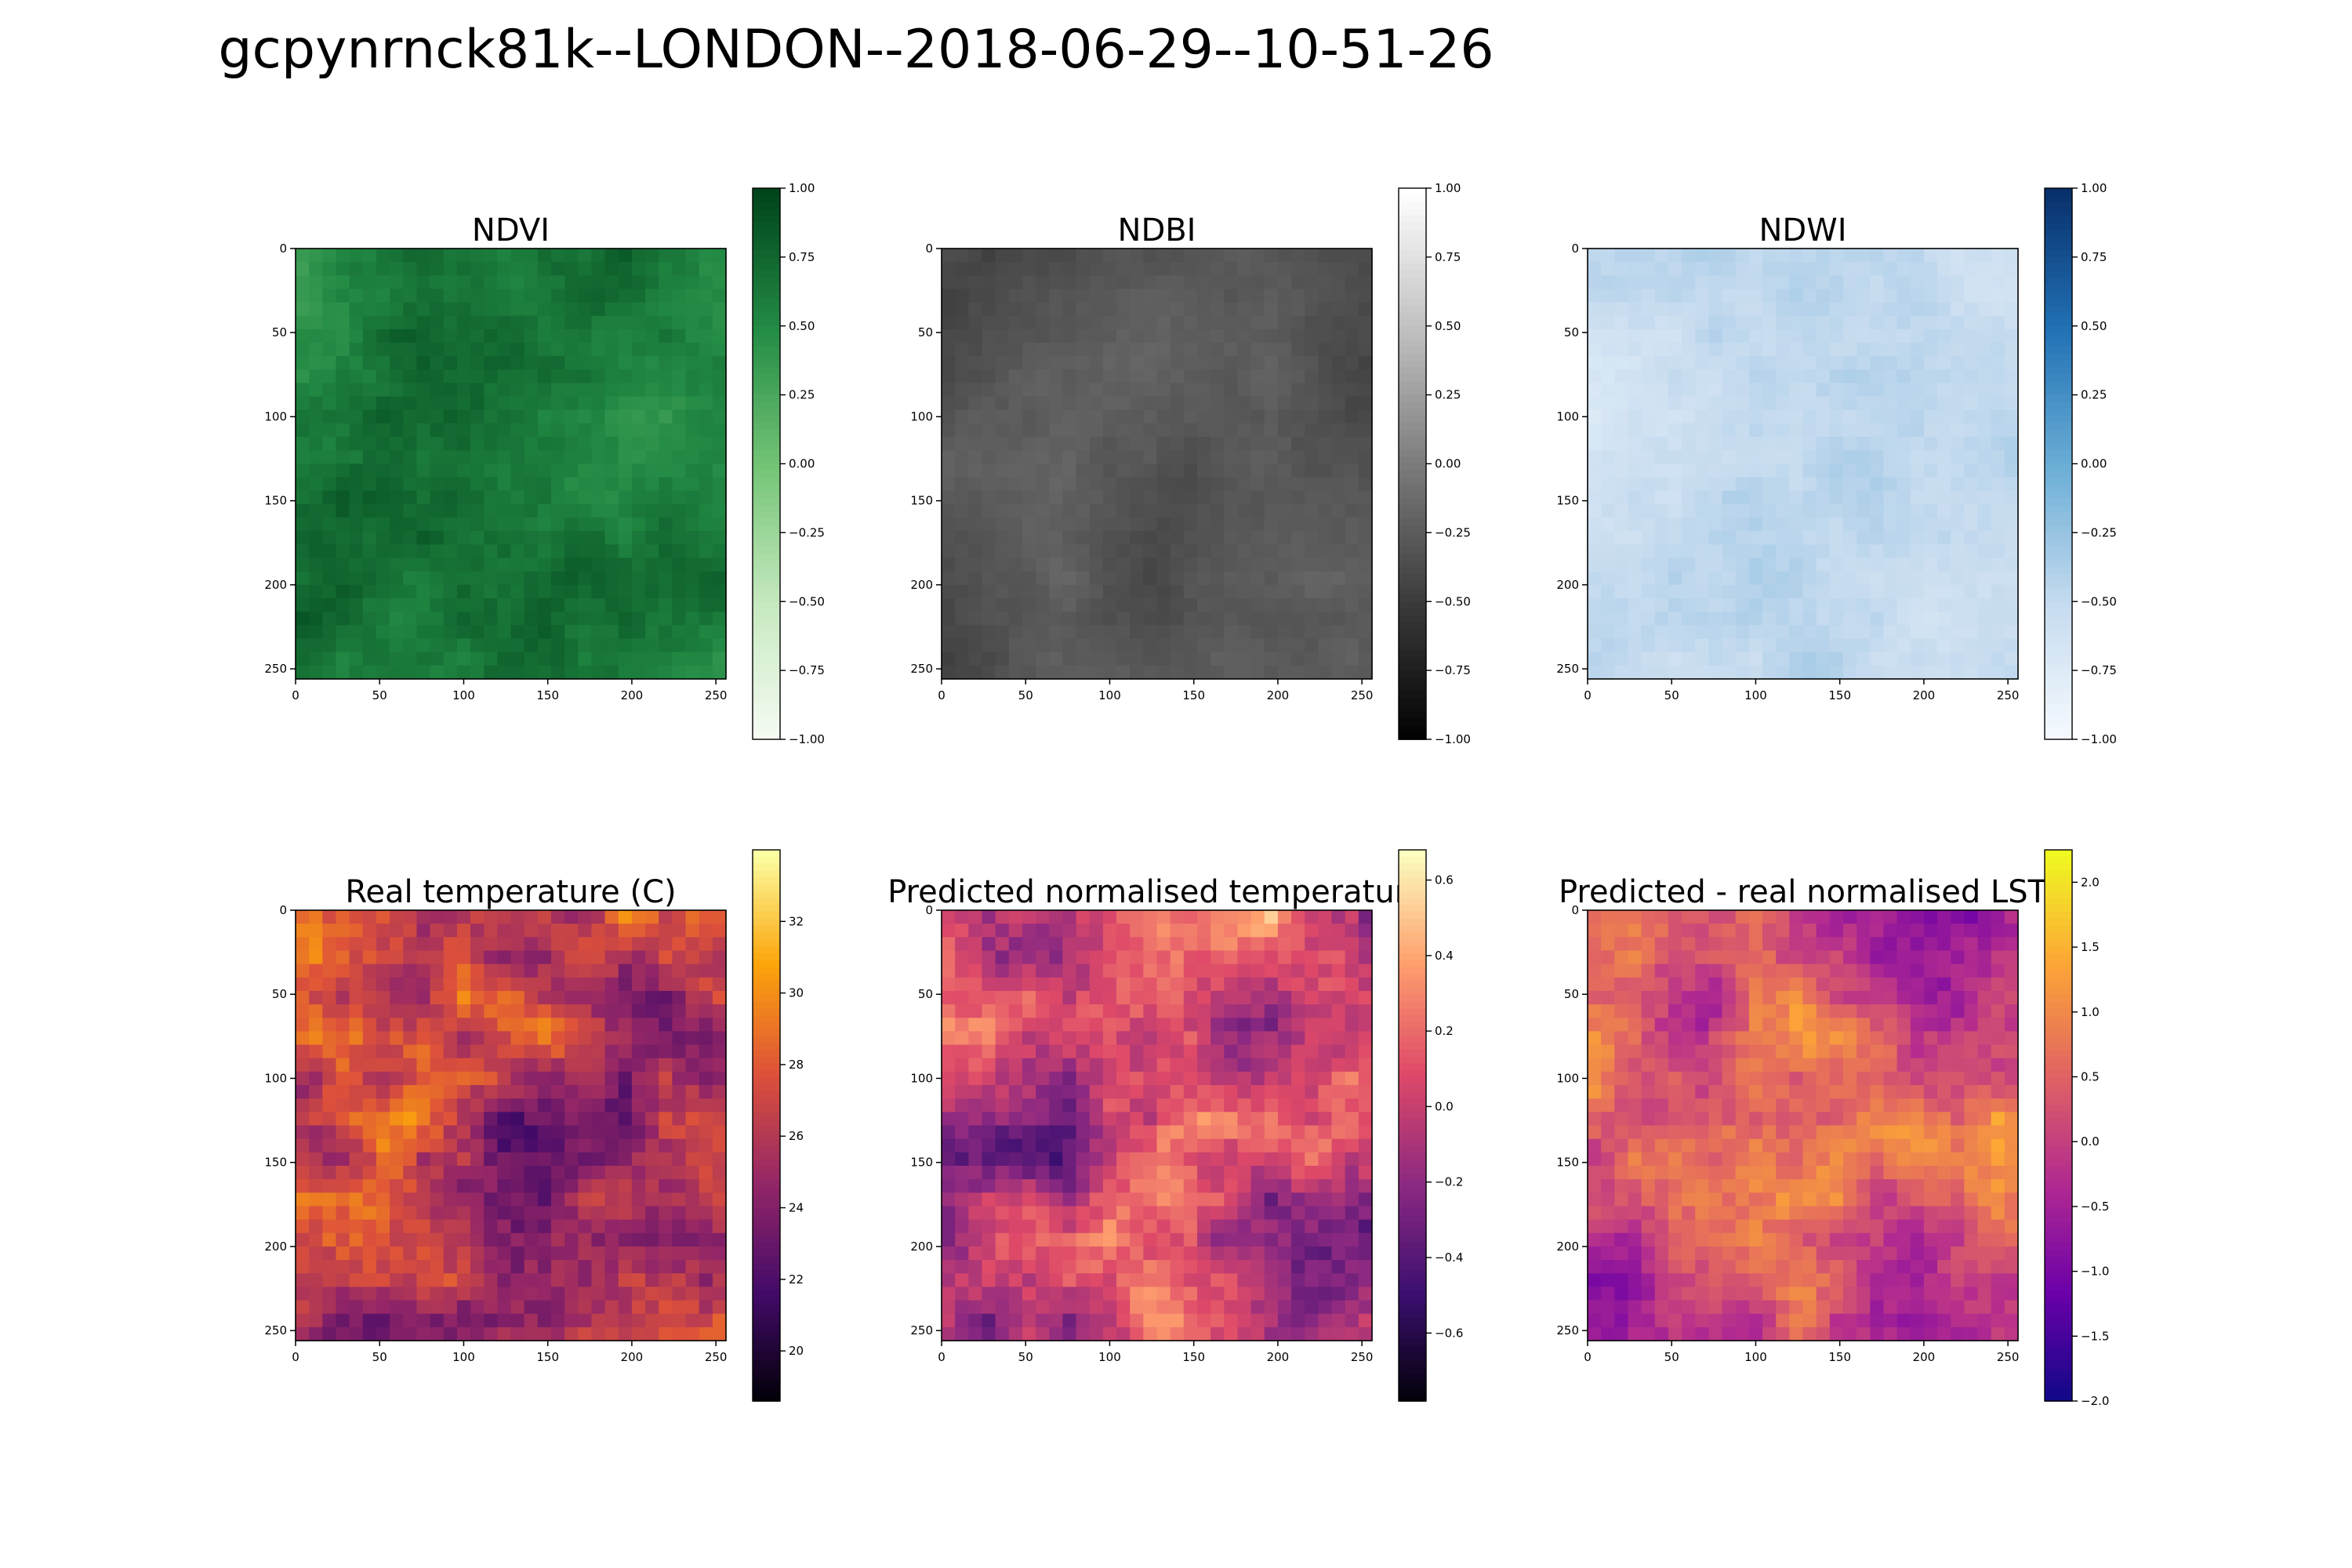 The width and height of the screenshot is (2352, 1568). Describe the element at coordinates (796, 1351) in the screenshot. I see `colorbar-tick-label: 20` at that location.